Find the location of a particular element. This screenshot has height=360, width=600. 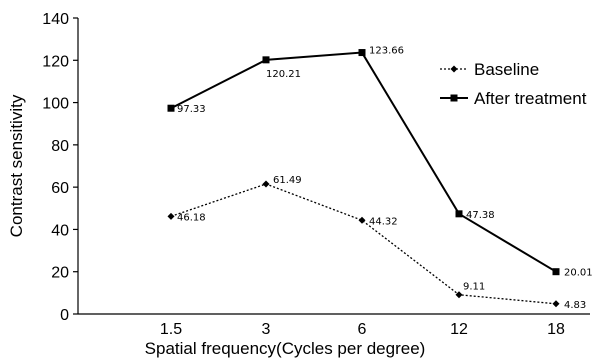

legend-after-marker is located at coordinates (454, 98).